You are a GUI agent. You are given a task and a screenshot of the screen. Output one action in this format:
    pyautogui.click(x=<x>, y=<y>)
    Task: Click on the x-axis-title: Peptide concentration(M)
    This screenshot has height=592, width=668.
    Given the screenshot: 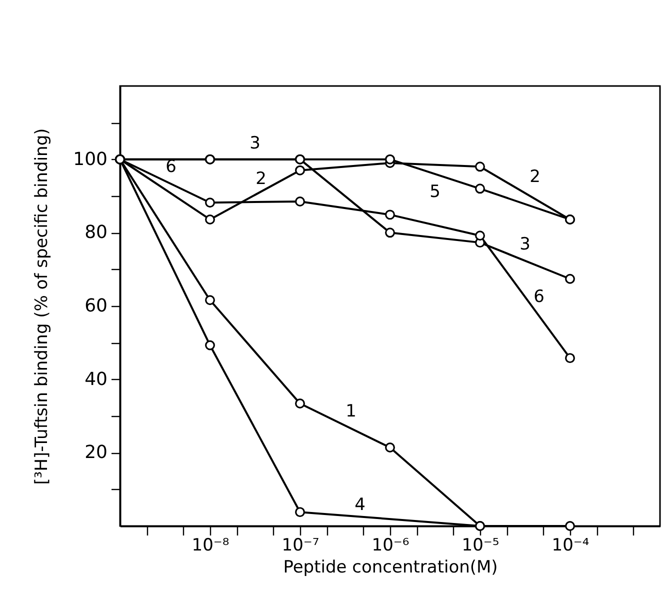 What is the action you would take?
    pyautogui.click(x=390, y=568)
    